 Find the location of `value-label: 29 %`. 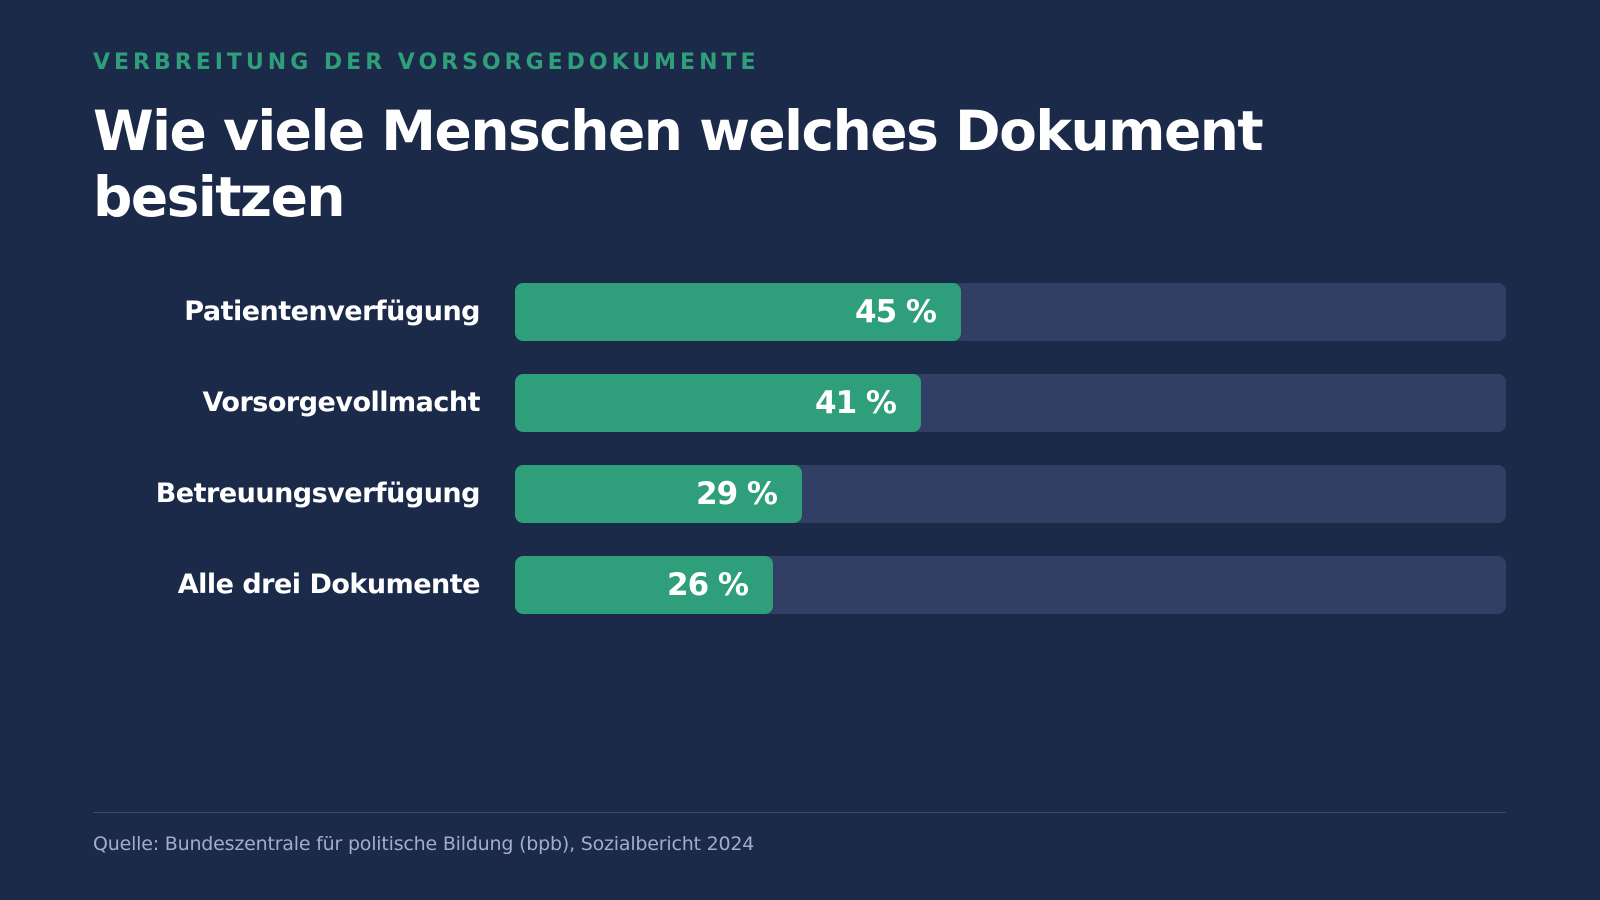

value-label: 29 % is located at coordinates (737, 494).